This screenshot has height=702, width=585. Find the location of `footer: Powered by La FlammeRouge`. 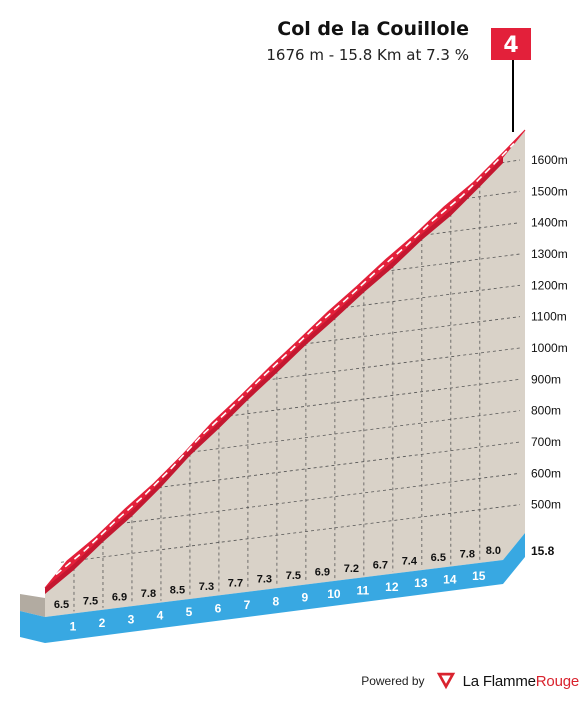

footer: Powered by La FlammeRouge is located at coordinates (470, 681).